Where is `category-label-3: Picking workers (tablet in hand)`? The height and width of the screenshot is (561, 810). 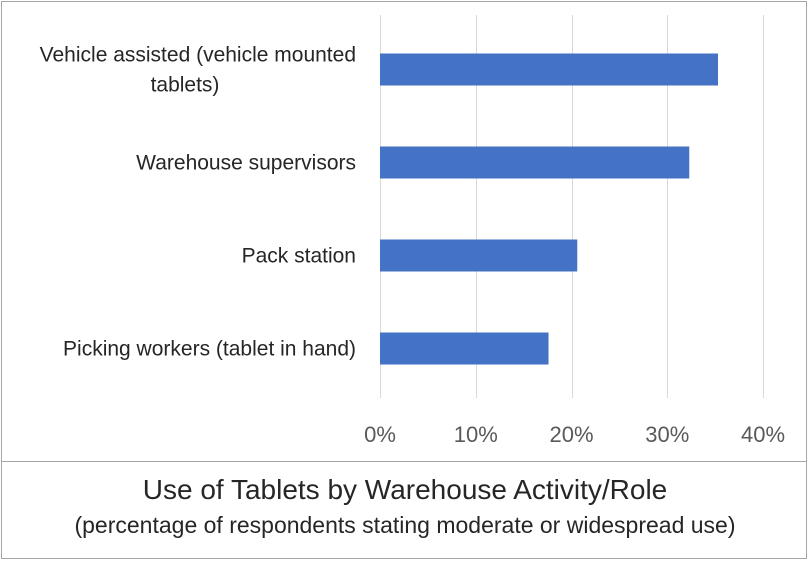
category-label-3: Picking workers (tablet in hand) is located at coordinates (209, 349).